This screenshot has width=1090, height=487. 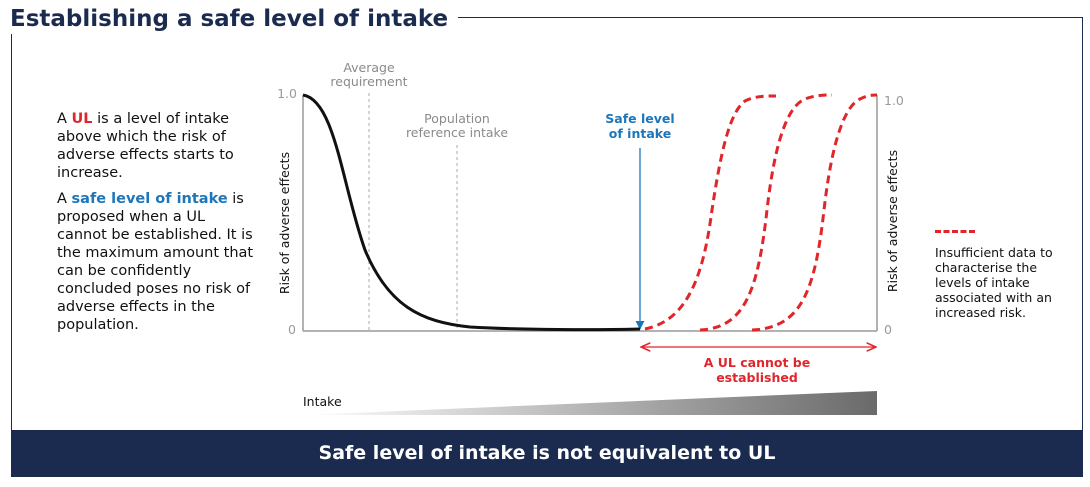 What do you see at coordinates (640, 133) in the screenshot?
I see `safe-level-label-2: of intake` at bounding box center [640, 133].